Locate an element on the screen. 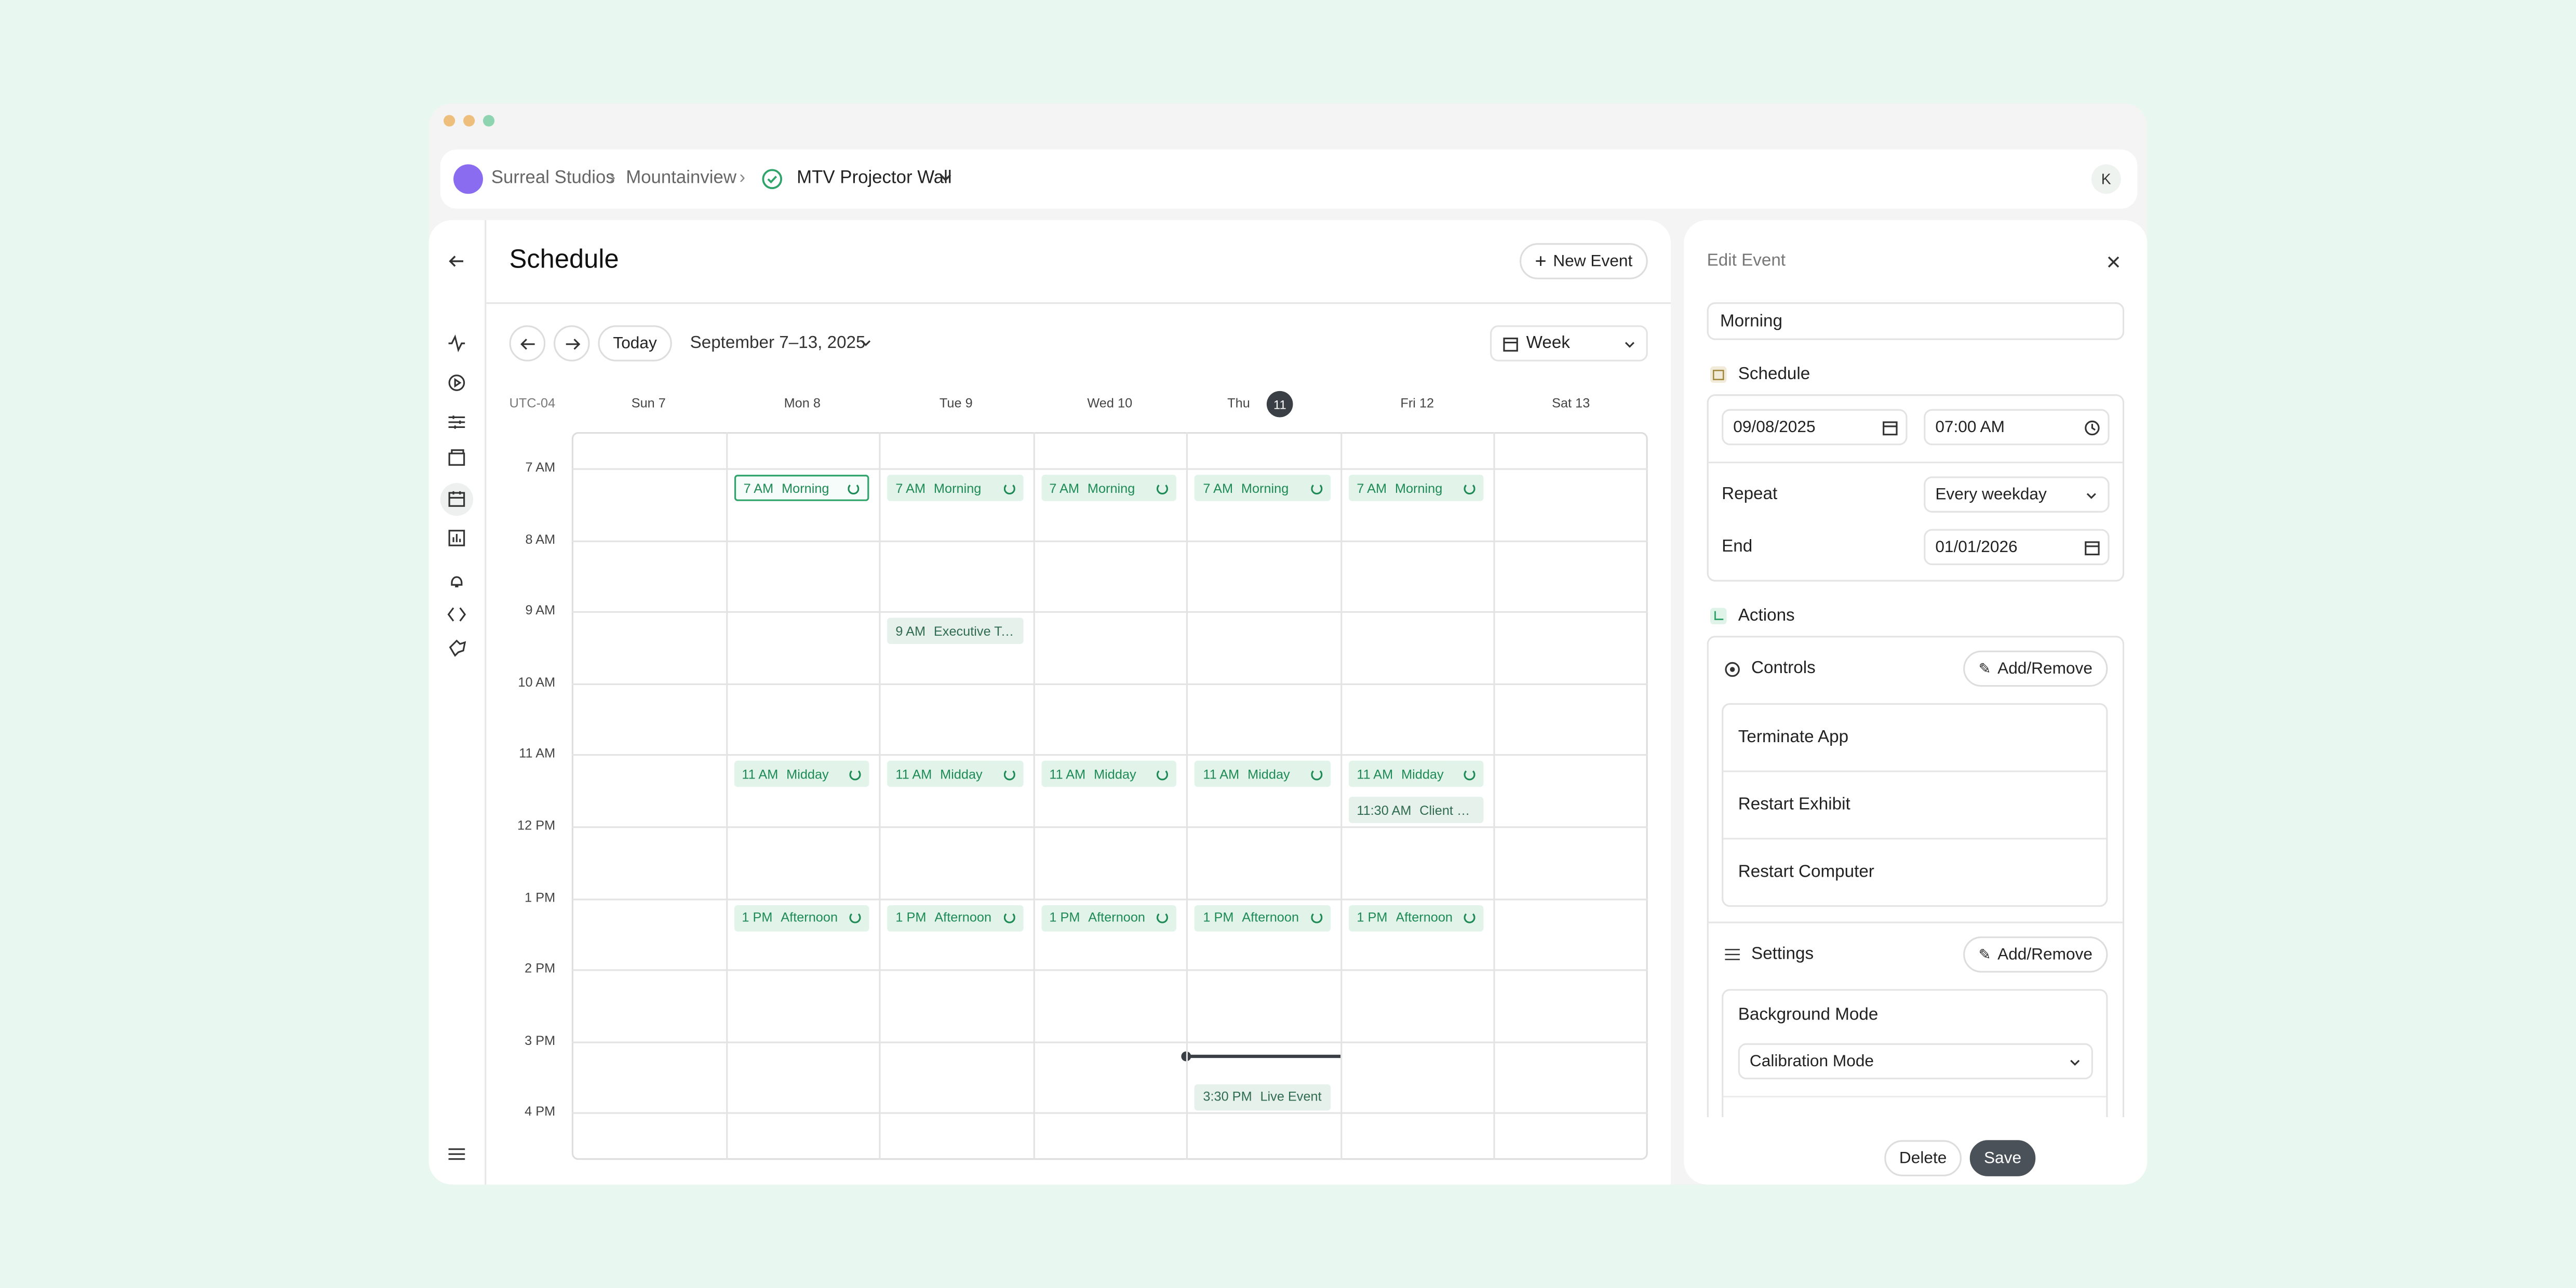 Image resolution: width=2576 pixels, height=1288 pixels. sidebar-active is located at coordinates (457, 500).